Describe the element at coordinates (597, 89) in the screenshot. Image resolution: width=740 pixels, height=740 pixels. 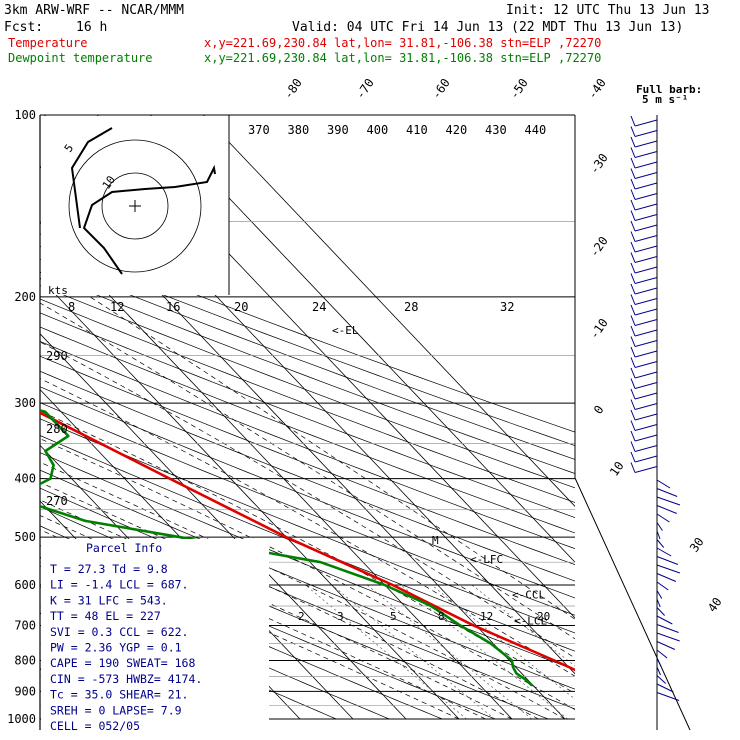
I see `isotherm-label: -40` at that location.